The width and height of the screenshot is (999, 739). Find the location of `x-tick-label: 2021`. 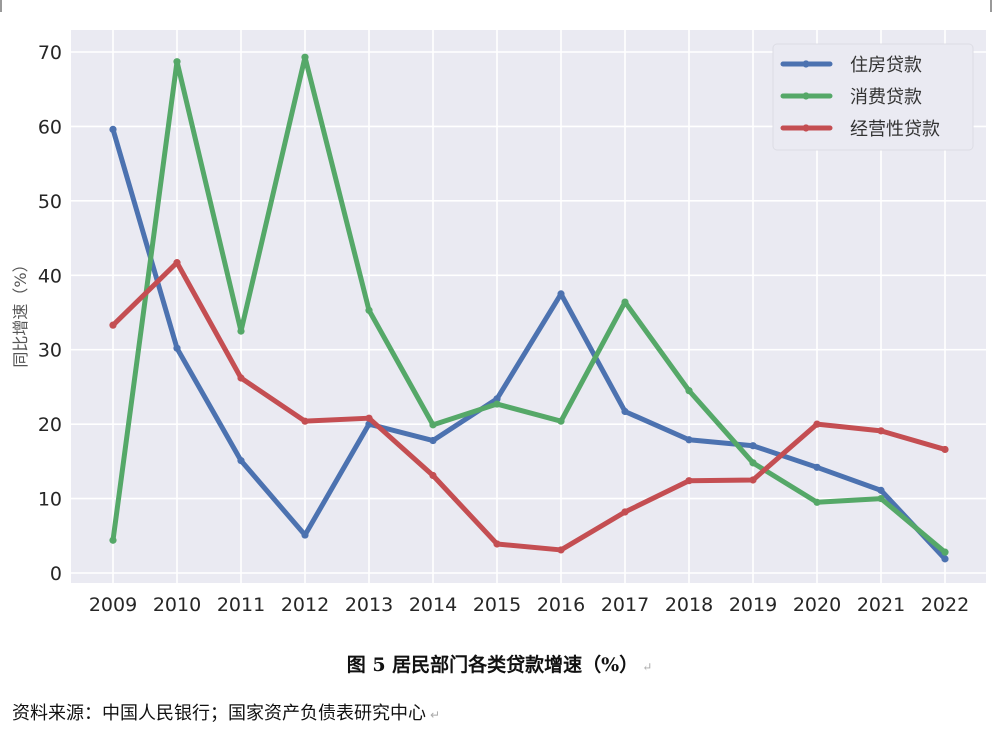

x-tick-label: 2021 is located at coordinates (881, 605).